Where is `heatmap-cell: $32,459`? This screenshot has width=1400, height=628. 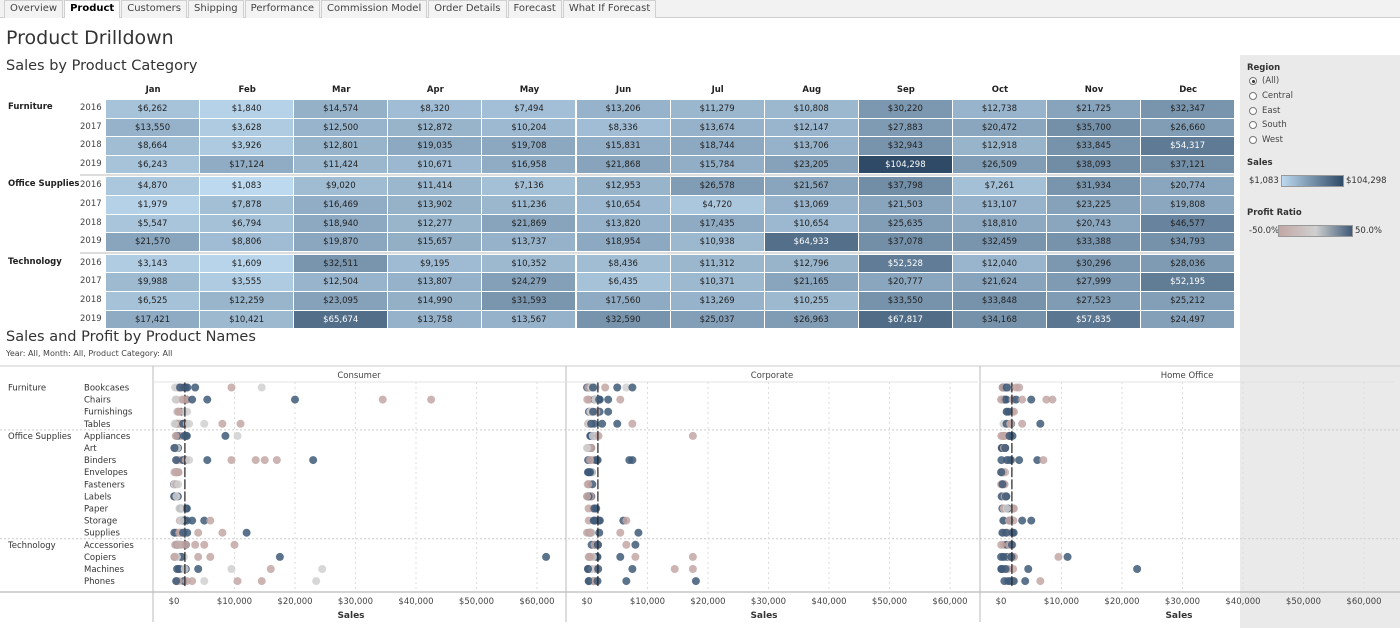 heatmap-cell: $32,459 is located at coordinates (999, 242).